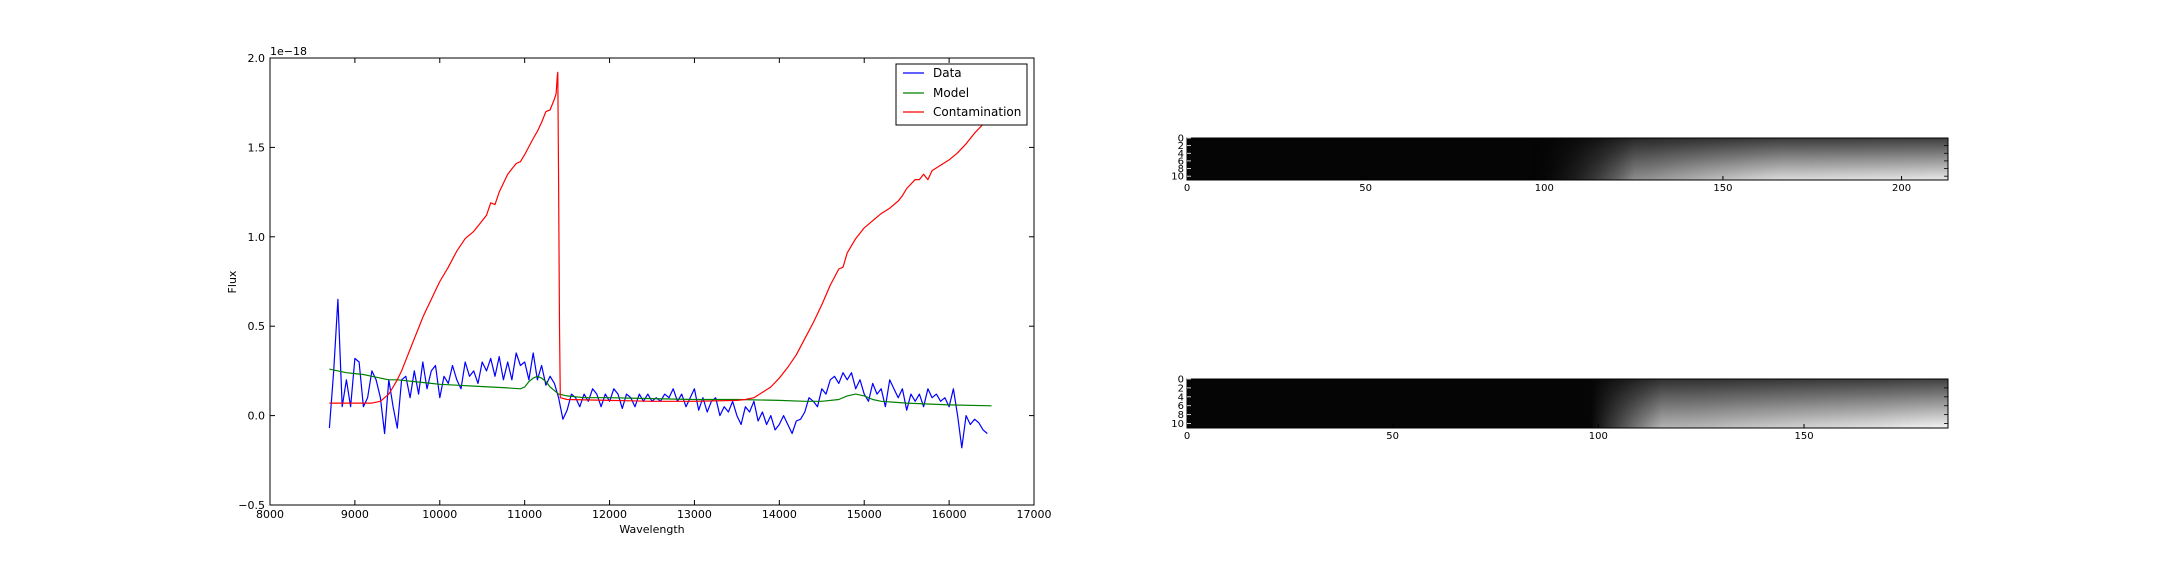 Image resolution: width=2160 pixels, height=576 pixels. Describe the element at coordinates (779, 514) in the screenshot. I see `x-tick-label: 14000` at that location.